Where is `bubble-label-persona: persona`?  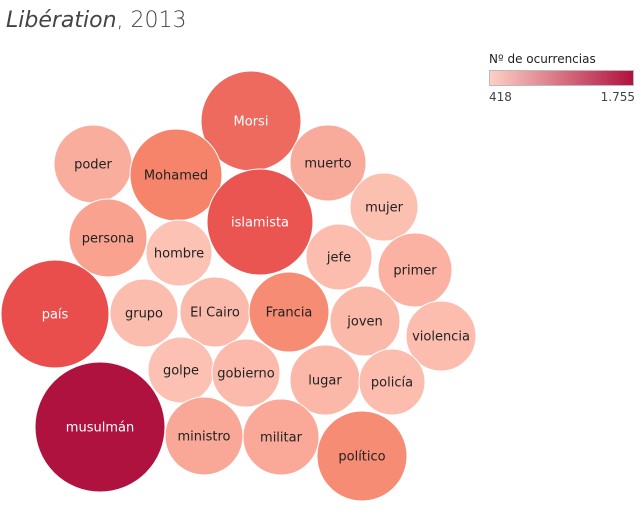
bubble-label-persona: persona is located at coordinates (108, 239).